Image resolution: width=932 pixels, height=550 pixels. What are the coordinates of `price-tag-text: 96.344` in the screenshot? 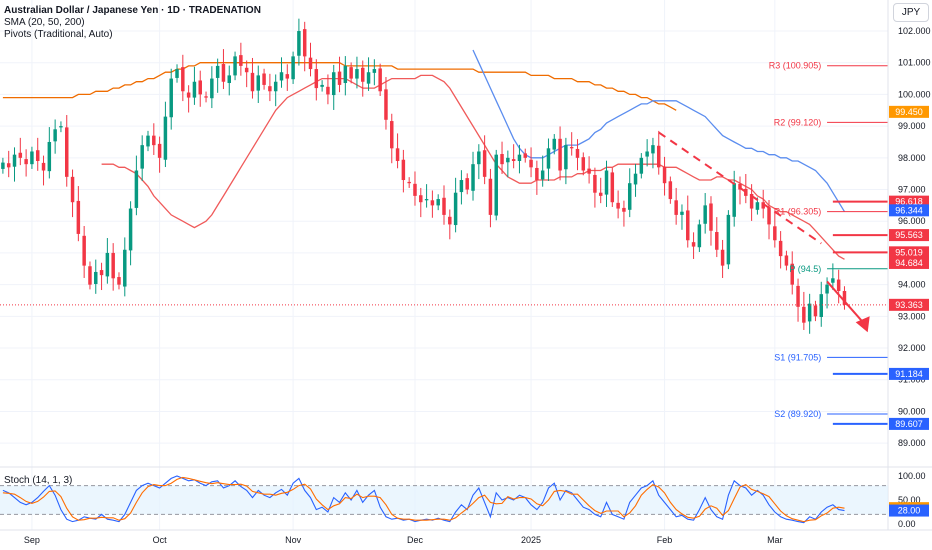 It's located at (909, 210).